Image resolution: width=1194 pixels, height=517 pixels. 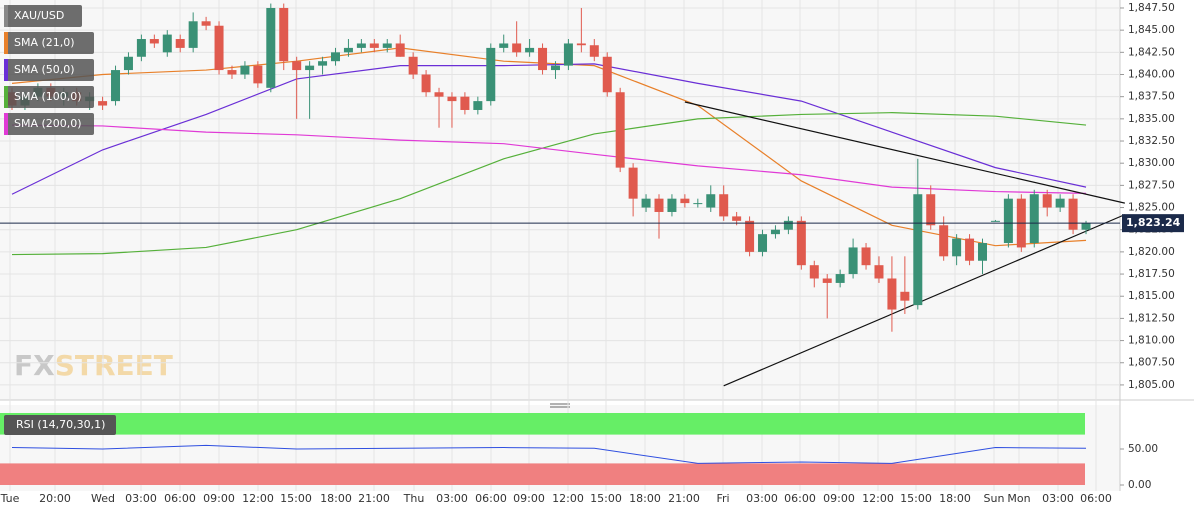 What do you see at coordinates (1151, 318) in the screenshot?
I see `y-tick-label: 1,812.50` at bounding box center [1151, 318].